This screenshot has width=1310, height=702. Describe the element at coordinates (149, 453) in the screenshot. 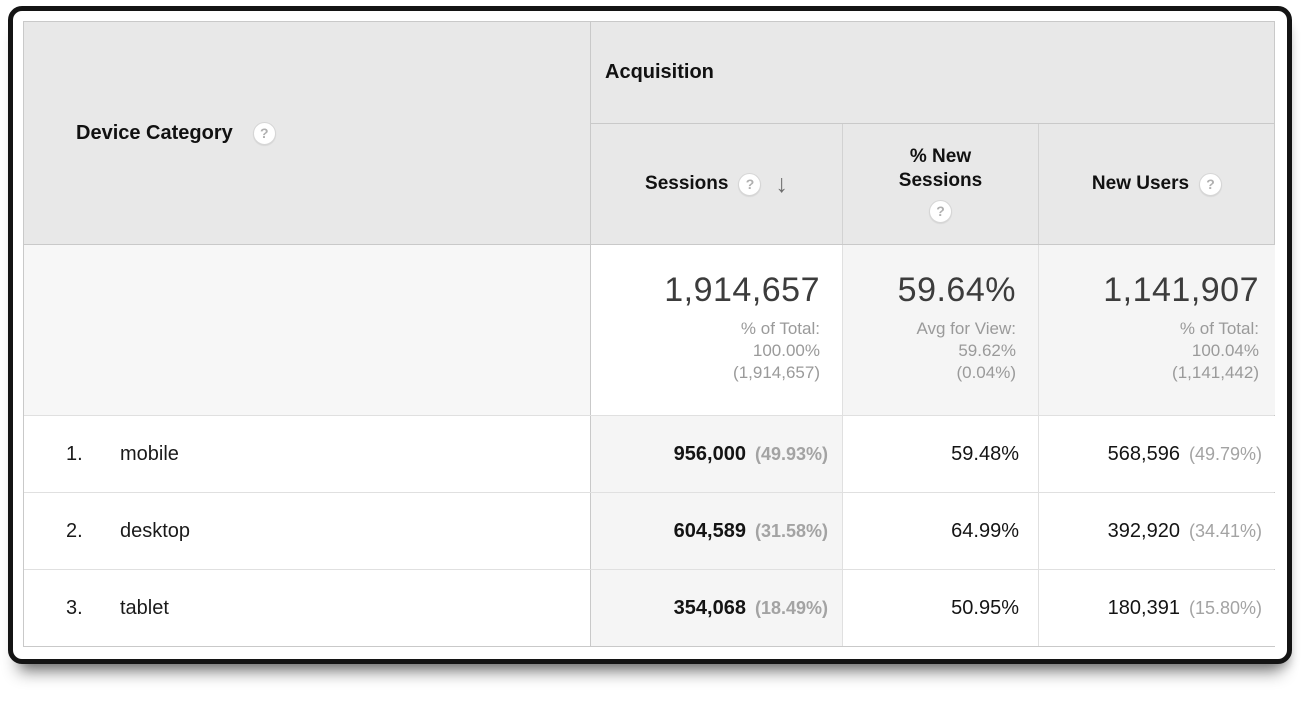

I see `device-category-value: mobile` at that location.